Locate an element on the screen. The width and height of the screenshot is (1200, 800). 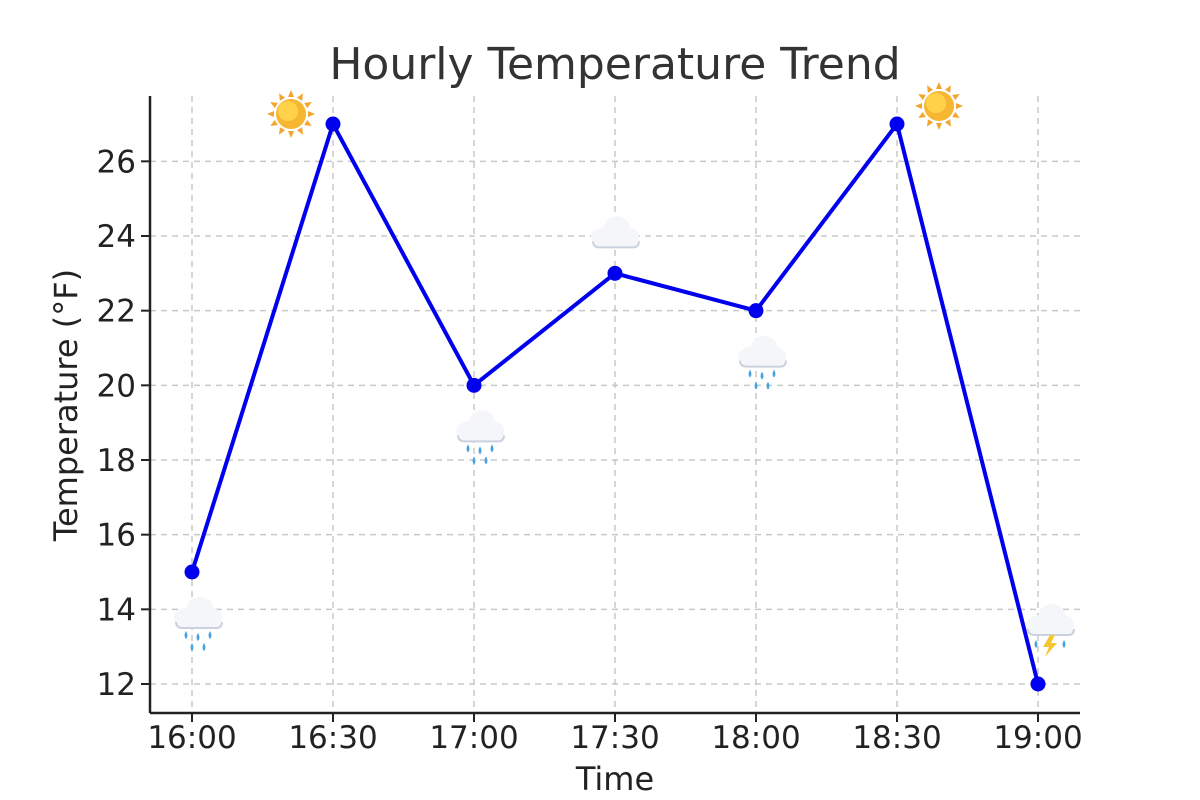
y-axis-title: Temperature (°F) is located at coordinates (66, 405).